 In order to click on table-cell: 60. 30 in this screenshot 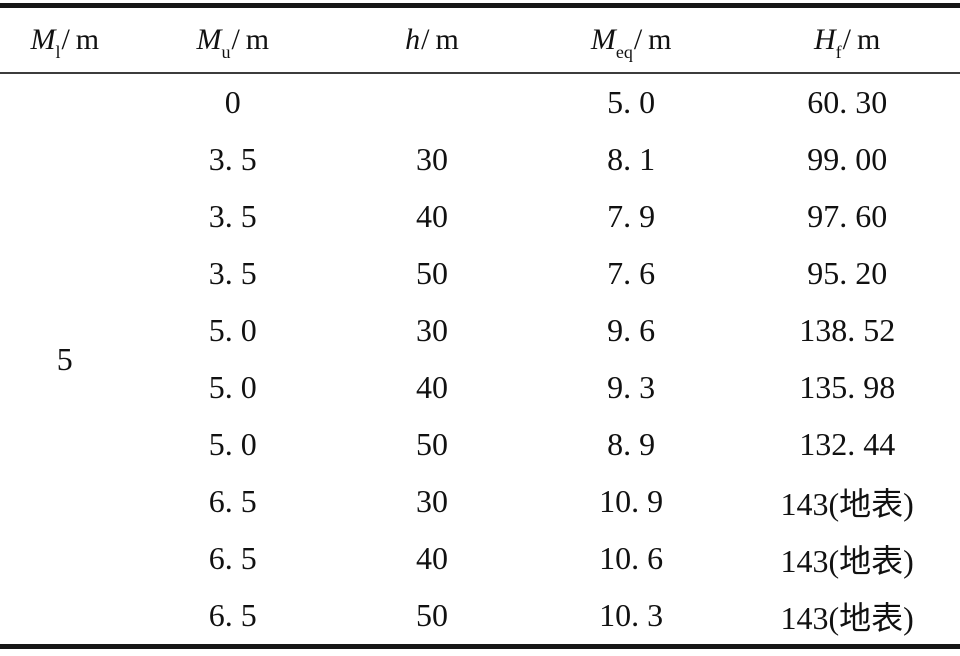, I will do `click(847, 102)`.